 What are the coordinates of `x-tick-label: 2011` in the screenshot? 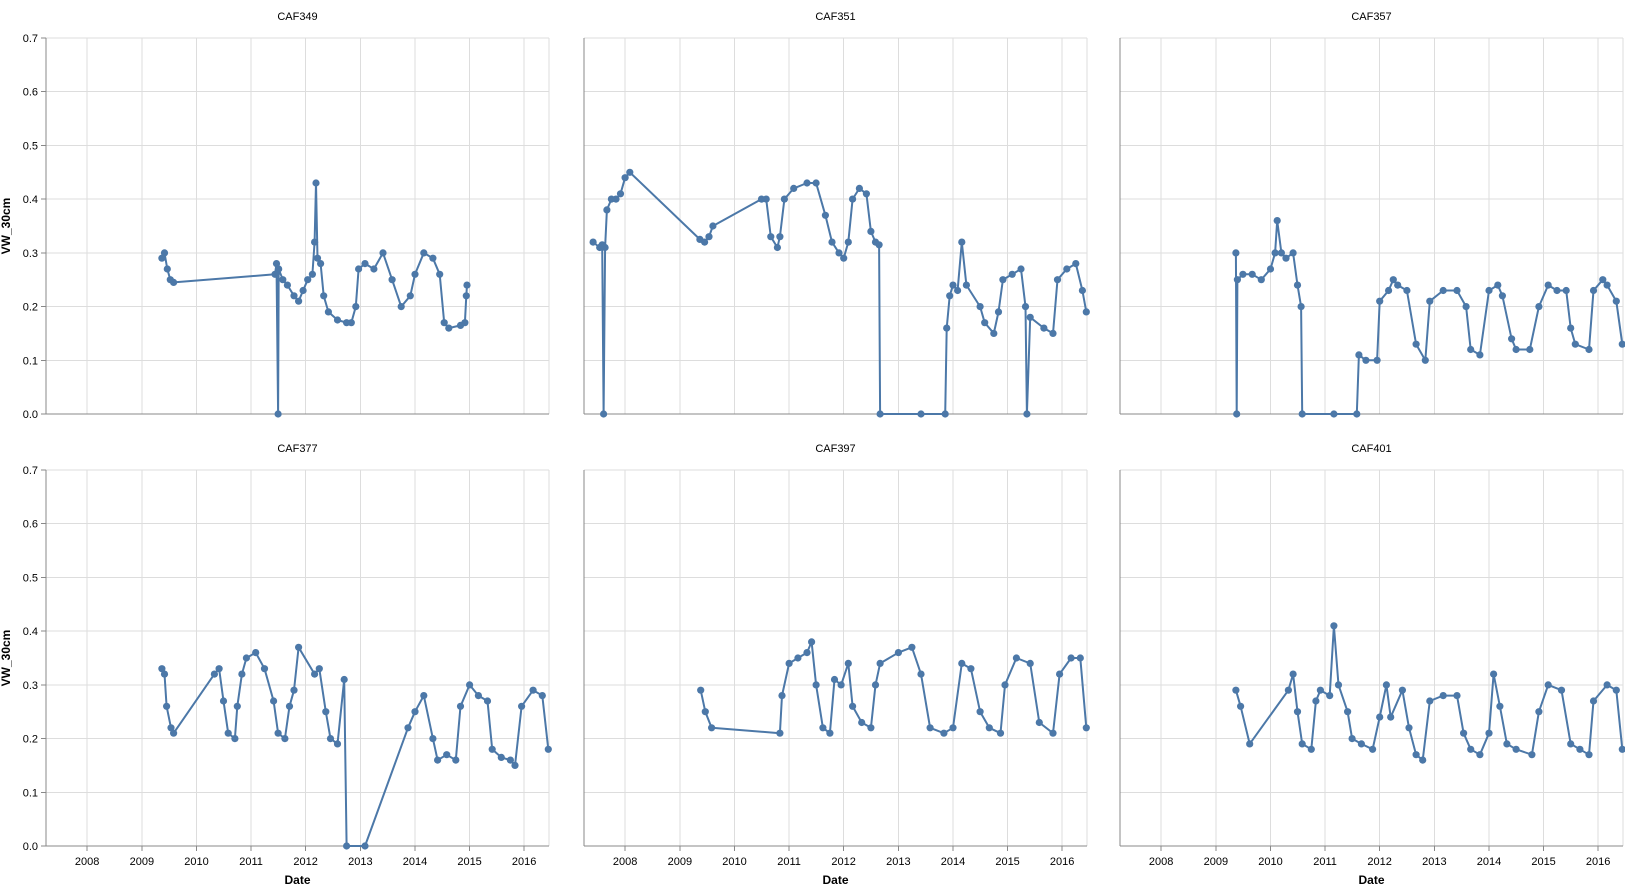 It's located at (251, 862).